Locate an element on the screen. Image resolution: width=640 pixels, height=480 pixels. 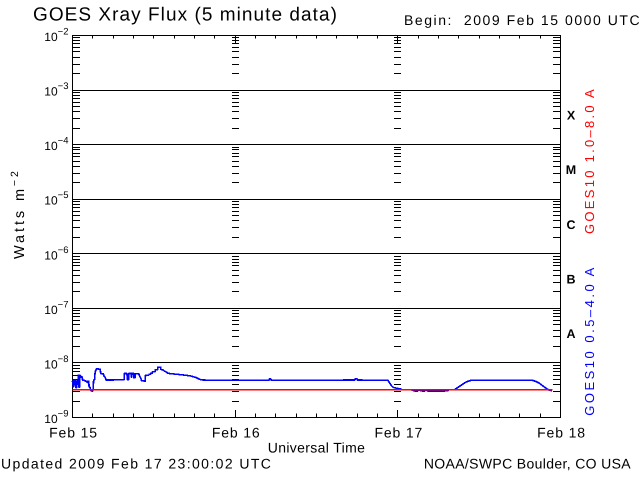
svg-text: 10⁻⁹ is located at coordinates (56, 418).